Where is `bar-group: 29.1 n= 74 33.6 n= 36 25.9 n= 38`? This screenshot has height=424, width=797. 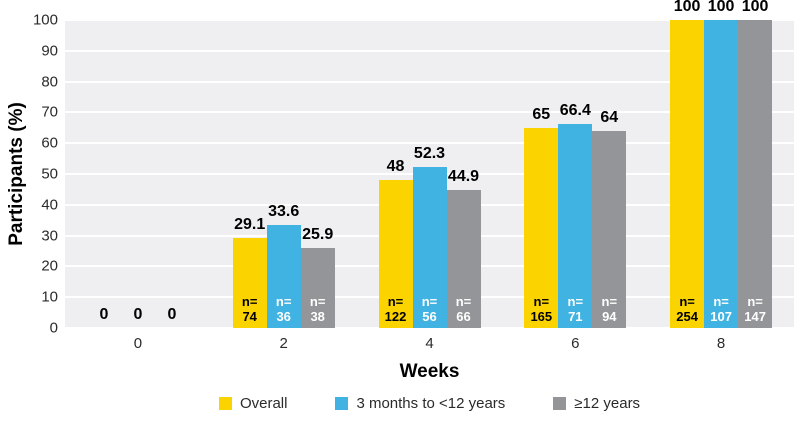
bar-group: 29.1 n= 74 33.6 n= 36 25.9 n= 38 is located at coordinates (283, 265).